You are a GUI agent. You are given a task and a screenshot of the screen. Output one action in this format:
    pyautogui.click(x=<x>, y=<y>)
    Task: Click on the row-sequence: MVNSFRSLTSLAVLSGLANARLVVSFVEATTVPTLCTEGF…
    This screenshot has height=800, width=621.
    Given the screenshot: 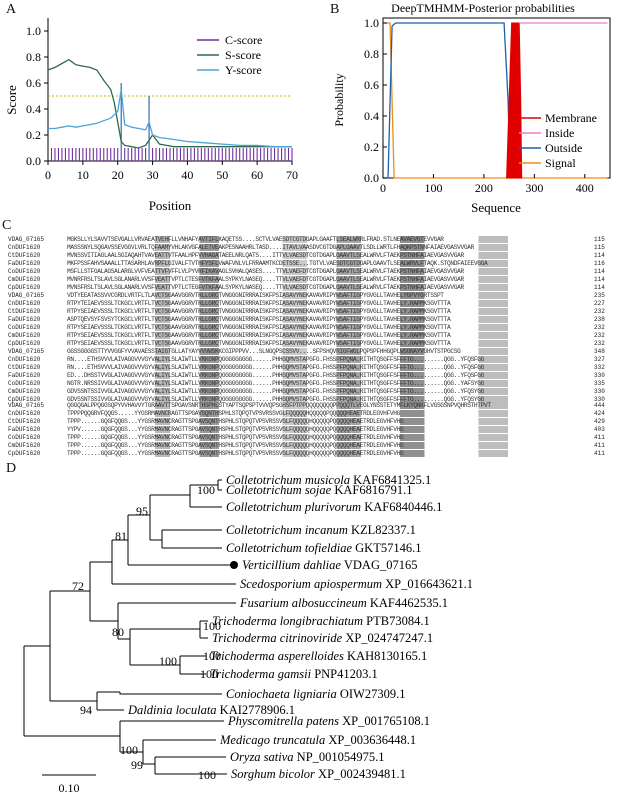 What is the action you would take?
    pyautogui.click(x=312, y=287)
    